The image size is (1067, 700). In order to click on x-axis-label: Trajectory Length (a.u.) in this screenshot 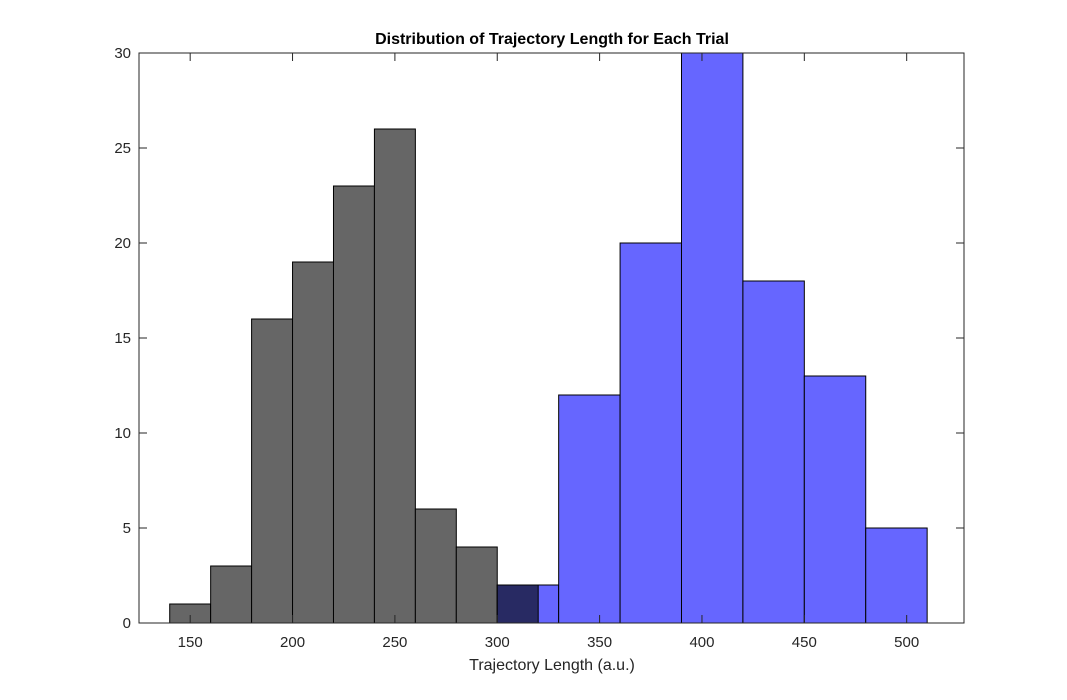, I will do `click(552, 665)`.